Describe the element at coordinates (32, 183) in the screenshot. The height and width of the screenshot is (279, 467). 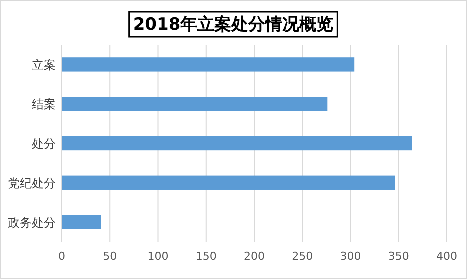
I see `y-tick-label: 党纪处分` at that location.